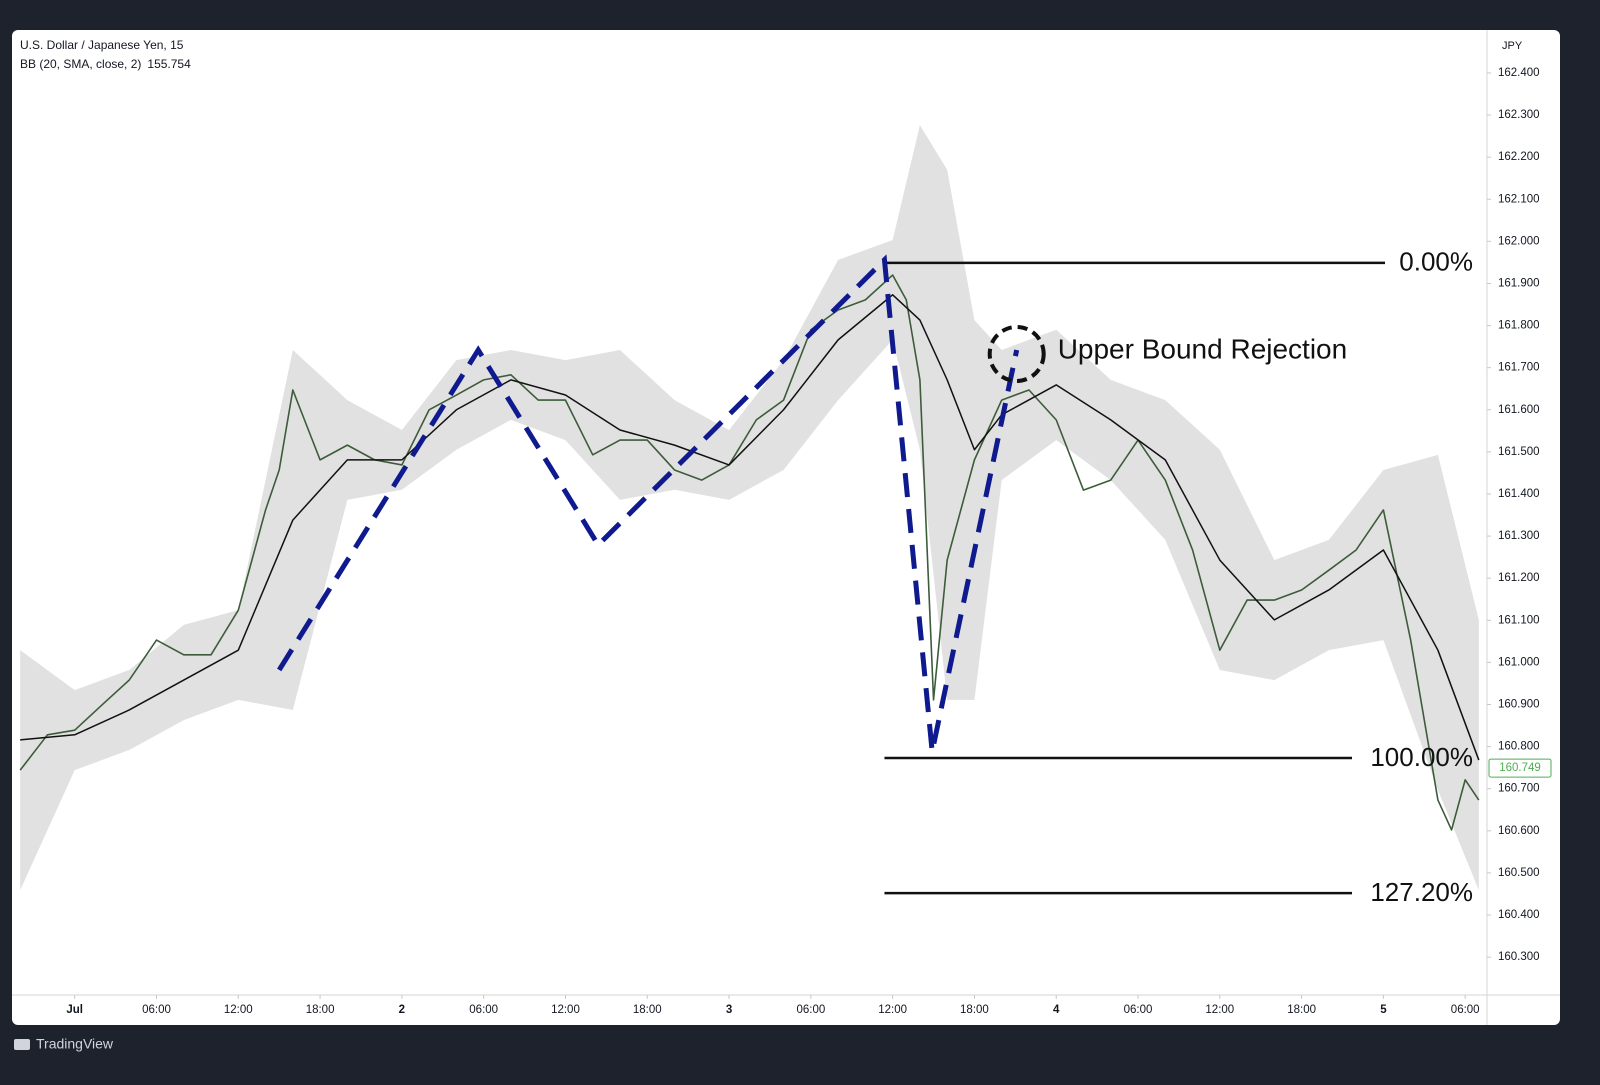 The height and width of the screenshot is (1085, 1600). I want to click on indicator-legend: BB (20, SMA, close, 2) 155.754, so click(105, 64).